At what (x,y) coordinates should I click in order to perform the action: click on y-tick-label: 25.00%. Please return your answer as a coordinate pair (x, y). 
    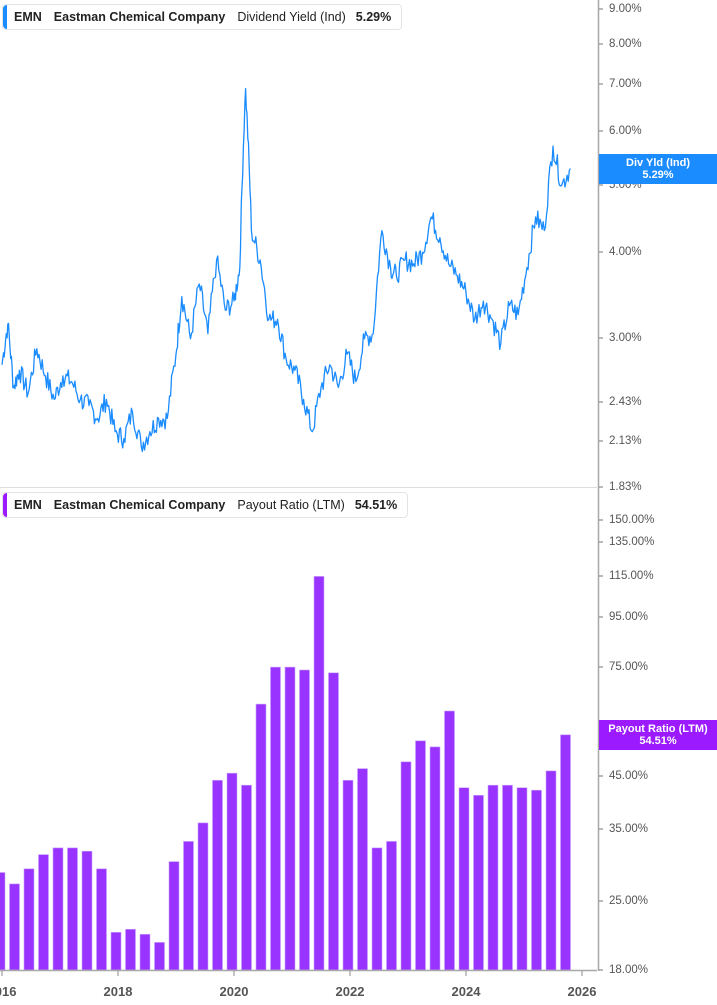
    Looking at the image, I should click on (629, 901).